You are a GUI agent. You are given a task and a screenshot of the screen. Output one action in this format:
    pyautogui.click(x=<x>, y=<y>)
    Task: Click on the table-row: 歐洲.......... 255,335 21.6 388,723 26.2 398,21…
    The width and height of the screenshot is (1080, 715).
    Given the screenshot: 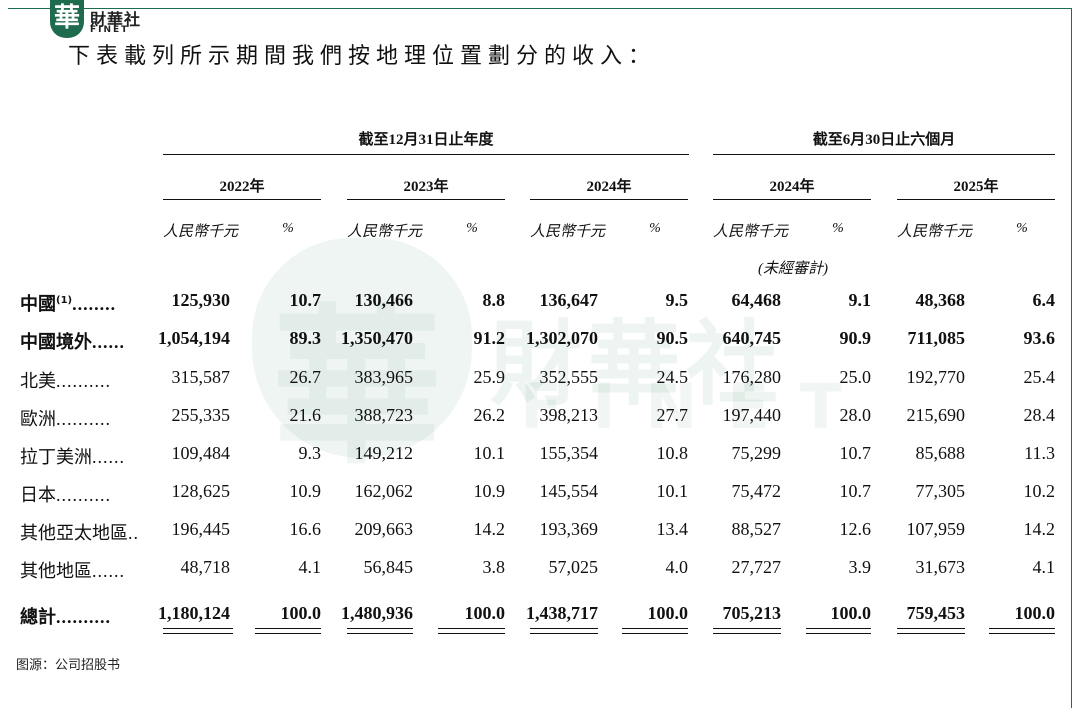 What is the action you would take?
    pyautogui.click(x=540, y=420)
    